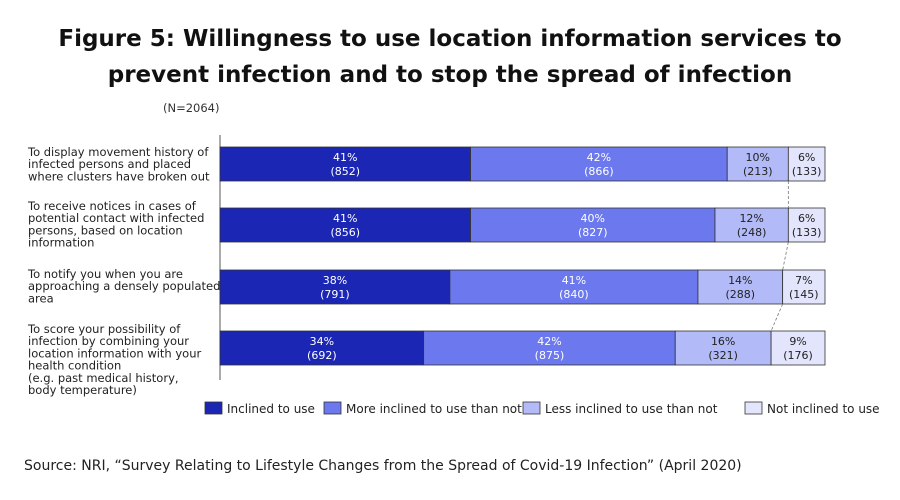 Image resolution: width=900 pixels, height=500 pixels. What do you see at coordinates (434, 409) in the screenshot?
I see `legend-label: More inclined to use than not` at bounding box center [434, 409].